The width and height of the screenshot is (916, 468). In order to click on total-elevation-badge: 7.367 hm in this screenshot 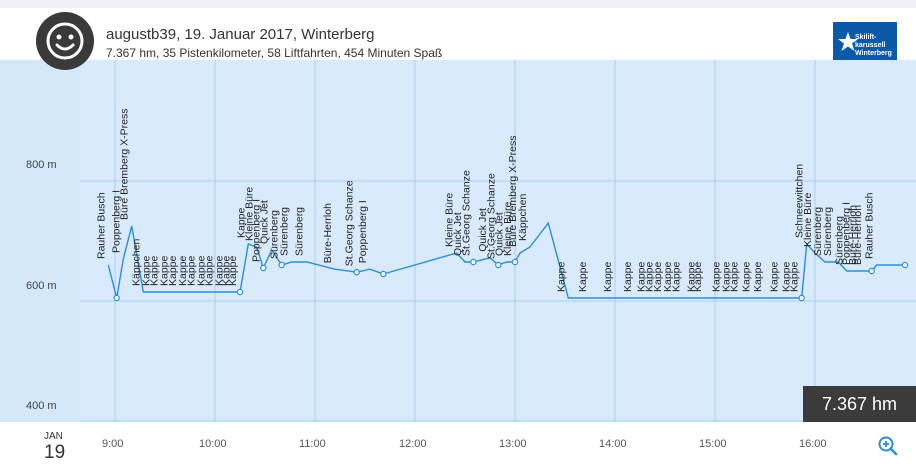, I will do `click(859, 404)`.